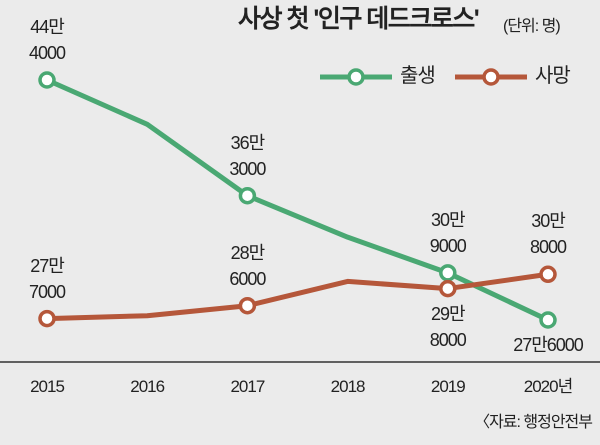 This screenshot has width=600, height=445. Describe the element at coordinates (548, 234) in the screenshot. I see `data-label: 30만 8000` at that location.